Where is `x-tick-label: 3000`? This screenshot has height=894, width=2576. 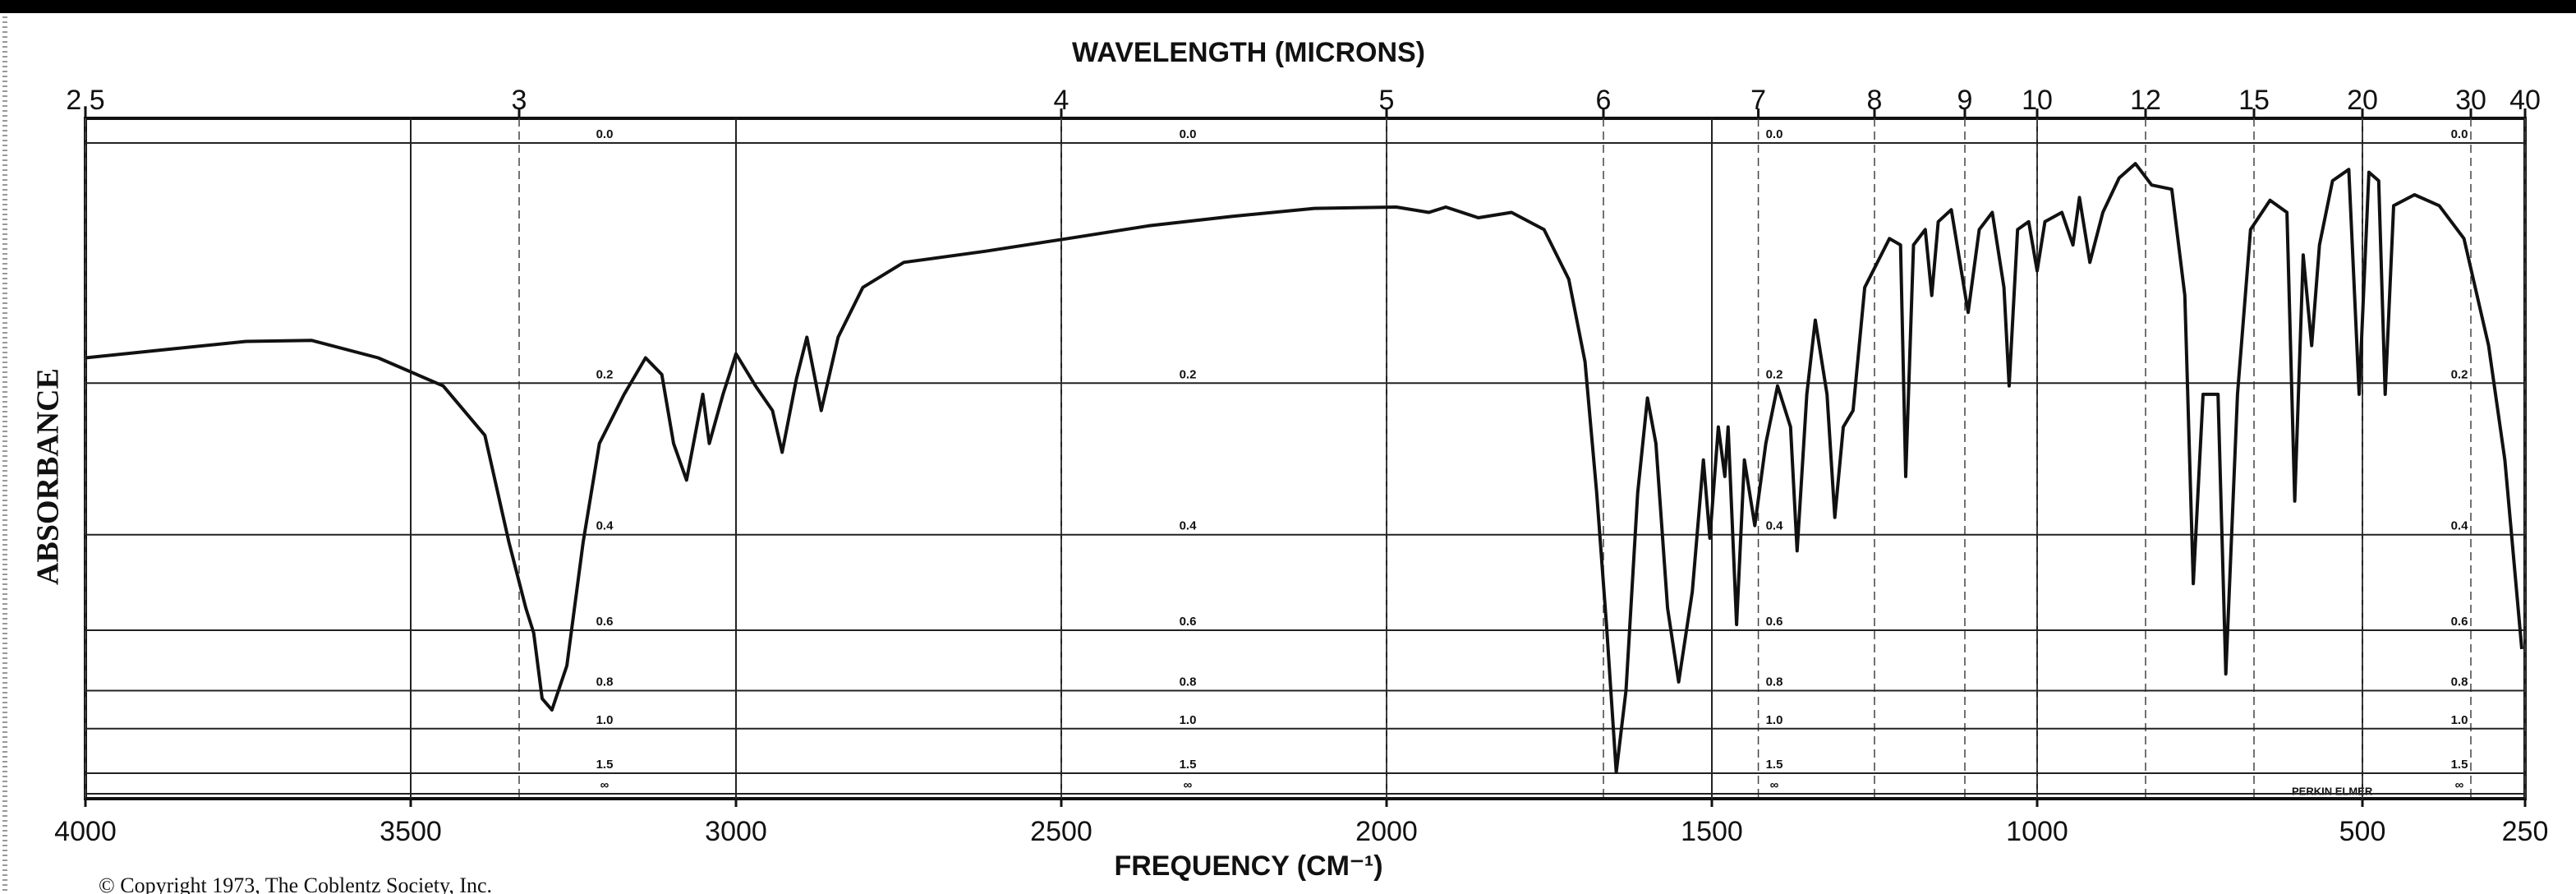 x-tick-label: 3000 is located at coordinates (736, 831).